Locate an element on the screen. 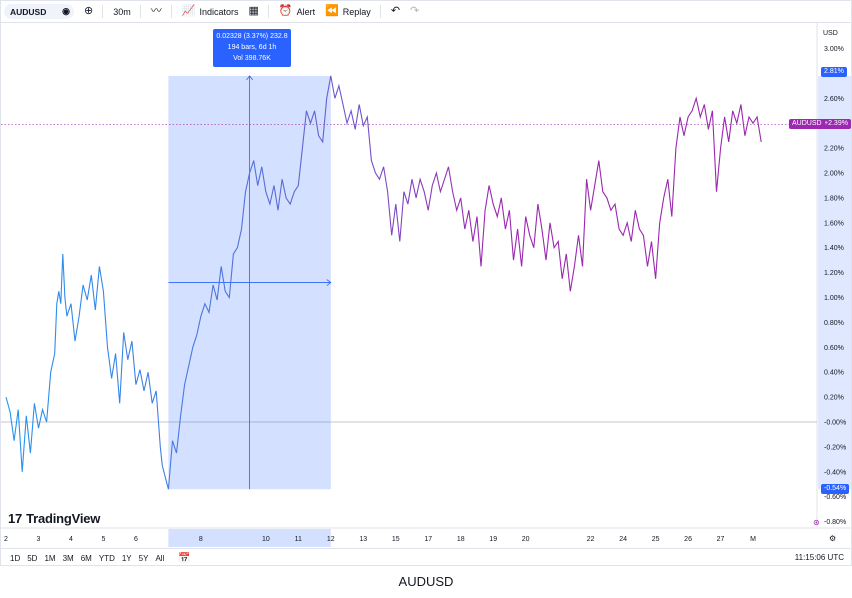  y-tick-label: -0.20% is located at coordinates (835, 447).